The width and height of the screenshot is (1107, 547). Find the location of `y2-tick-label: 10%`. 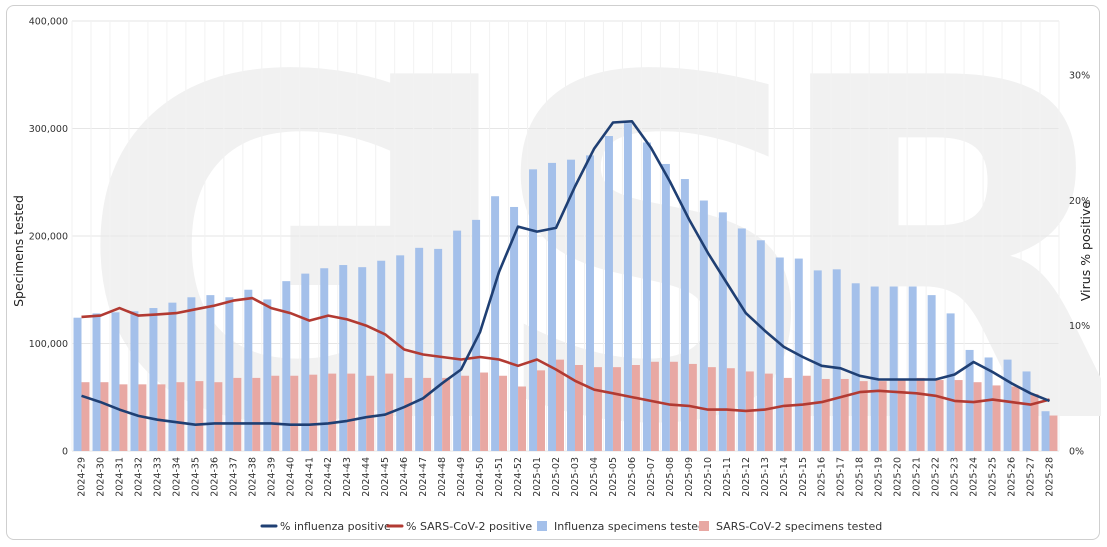

y2-tick-label: 10% is located at coordinates (1079, 326).